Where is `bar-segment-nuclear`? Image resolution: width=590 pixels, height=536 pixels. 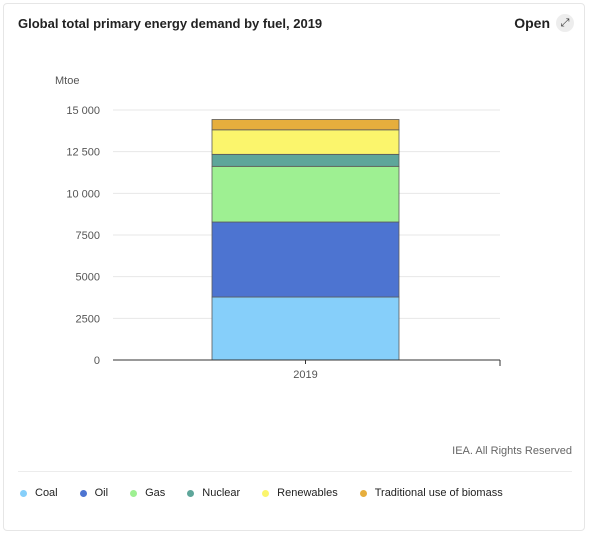 bar-segment-nuclear is located at coordinates (305, 160).